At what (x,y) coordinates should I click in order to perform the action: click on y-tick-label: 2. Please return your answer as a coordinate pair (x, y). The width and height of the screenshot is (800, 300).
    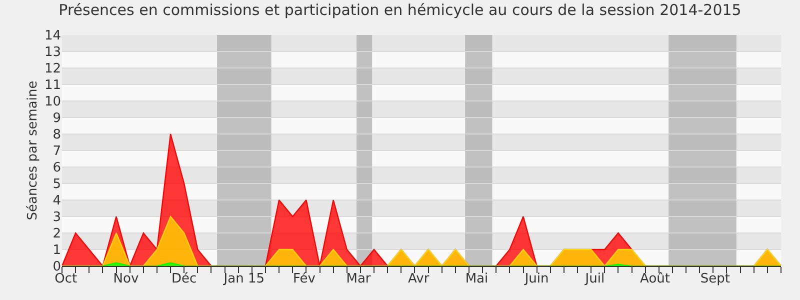
    Looking at the image, I should click on (56, 234).